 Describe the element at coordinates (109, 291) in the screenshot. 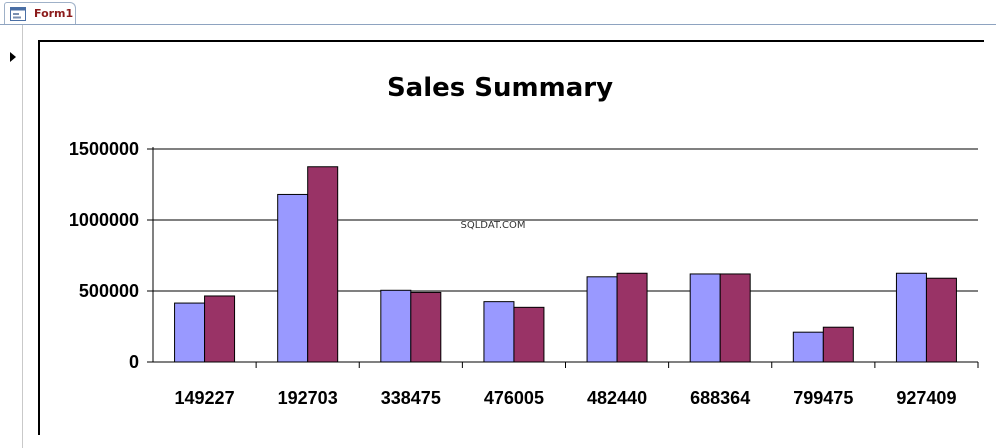

I see `y-tick-label: 500000` at that location.